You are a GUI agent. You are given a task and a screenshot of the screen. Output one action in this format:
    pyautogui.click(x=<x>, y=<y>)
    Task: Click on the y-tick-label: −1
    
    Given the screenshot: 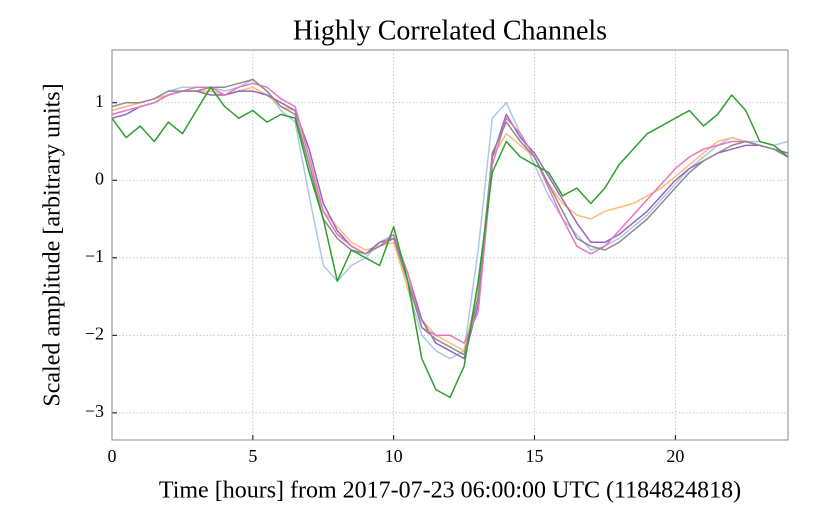 What is the action you would take?
    pyautogui.click(x=94, y=256)
    